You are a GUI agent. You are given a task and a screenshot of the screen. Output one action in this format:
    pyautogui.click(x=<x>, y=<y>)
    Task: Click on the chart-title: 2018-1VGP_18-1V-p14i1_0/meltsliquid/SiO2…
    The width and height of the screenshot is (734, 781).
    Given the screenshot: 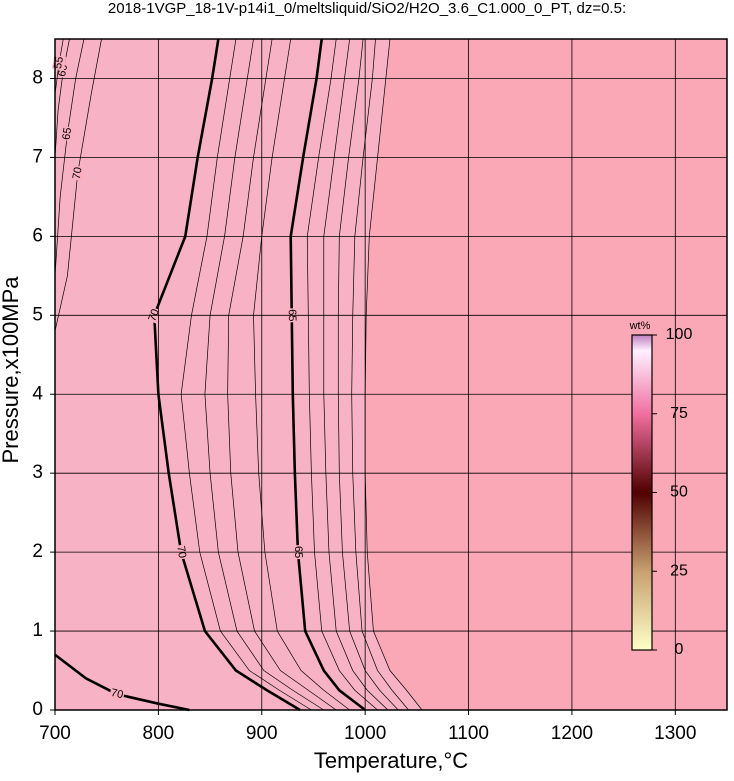 What is the action you would take?
    pyautogui.click(x=367, y=8)
    